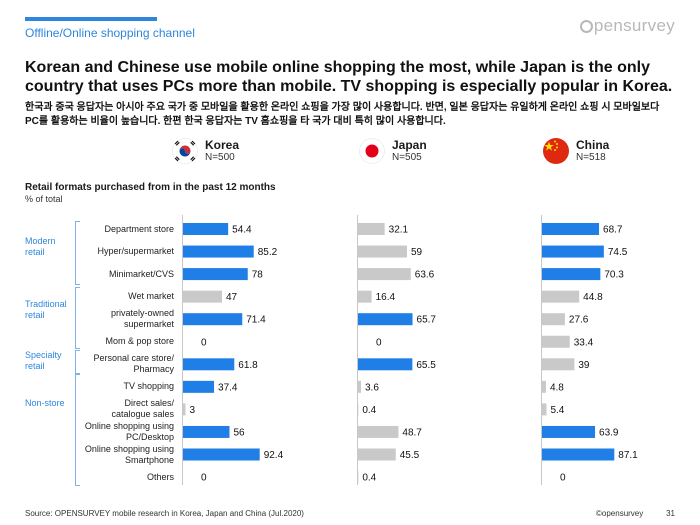 The image size is (700, 525). Describe the element at coordinates (412, 432) in the screenshot. I see `bar-value-label: 48.7` at that location.